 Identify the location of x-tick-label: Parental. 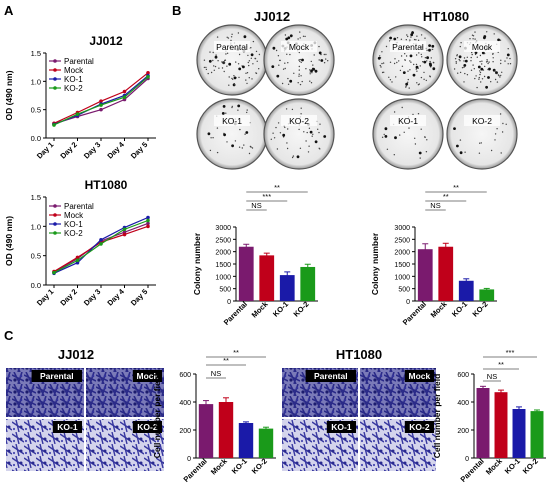
(414, 313).